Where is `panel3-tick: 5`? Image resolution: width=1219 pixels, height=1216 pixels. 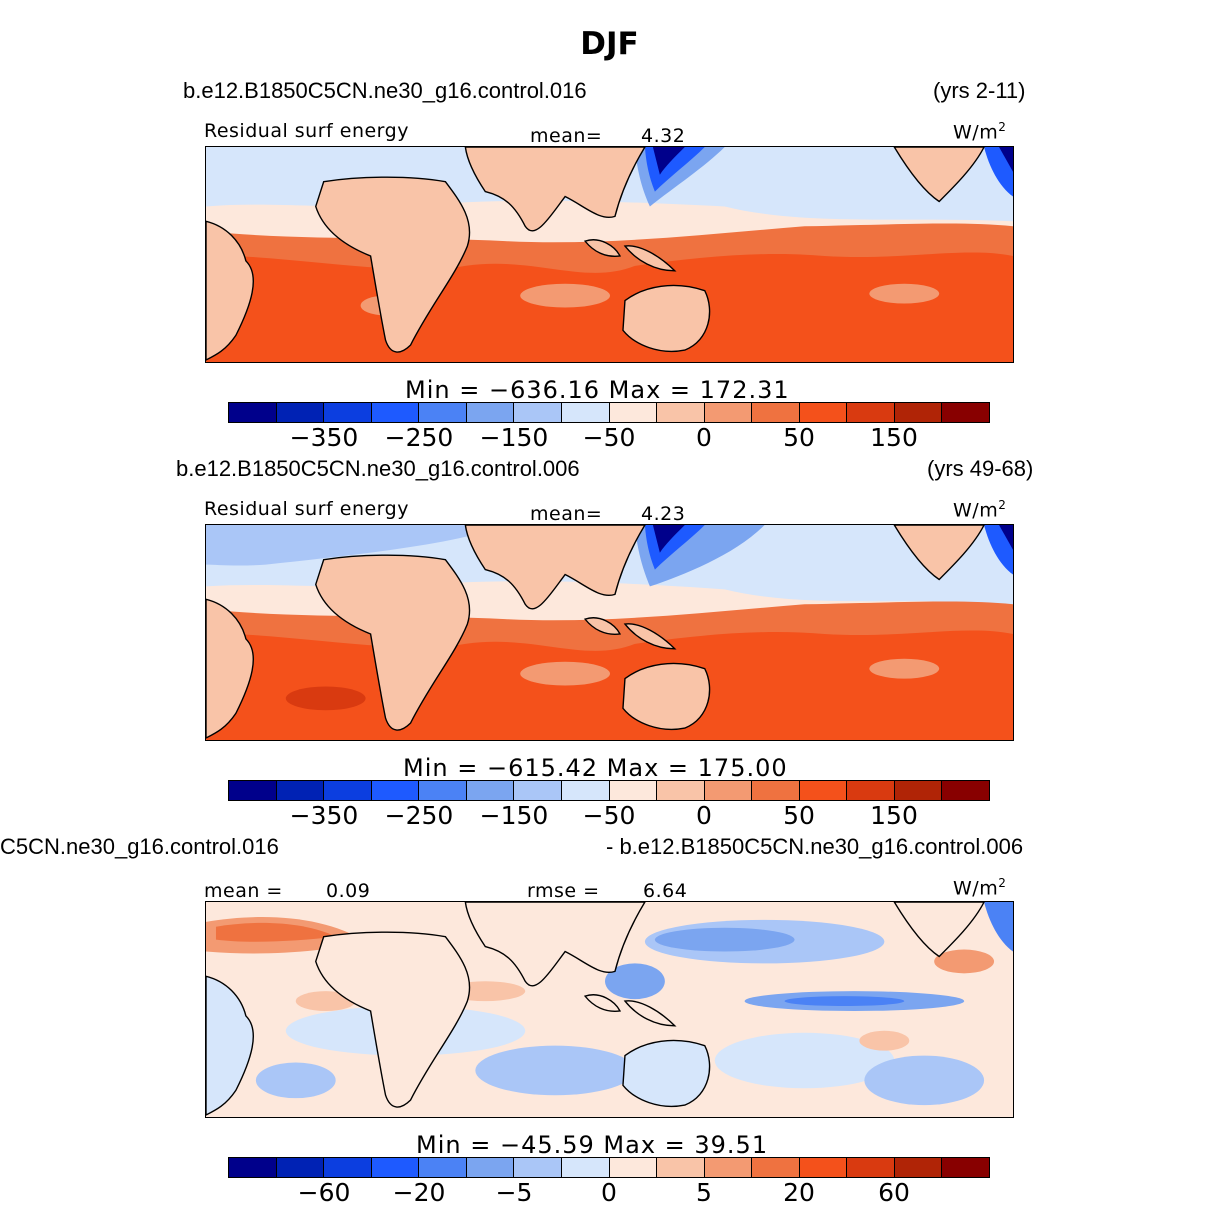 panel3-tick: 5 is located at coordinates (704, 1192).